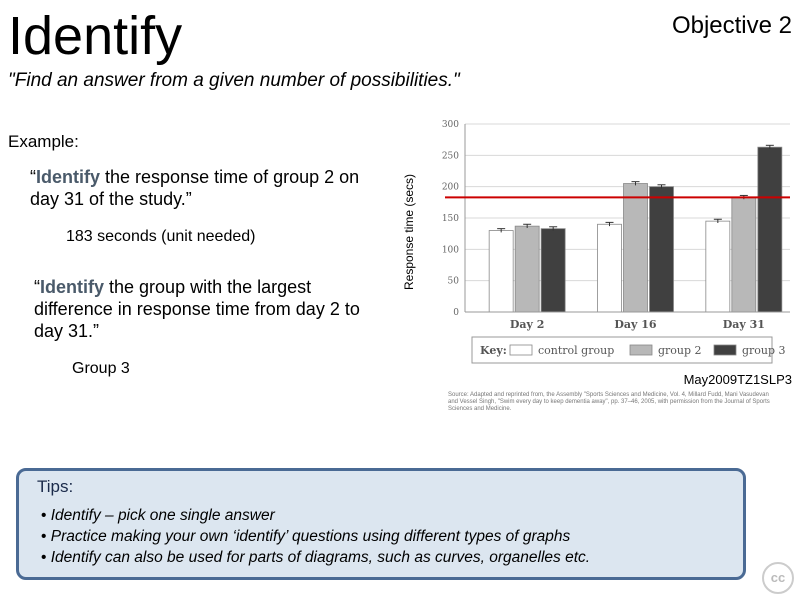 The height and width of the screenshot is (600, 800). Describe the element at coordinates (37, 287) in the screenshot. I see `question-2-open-quote: “` at that location.